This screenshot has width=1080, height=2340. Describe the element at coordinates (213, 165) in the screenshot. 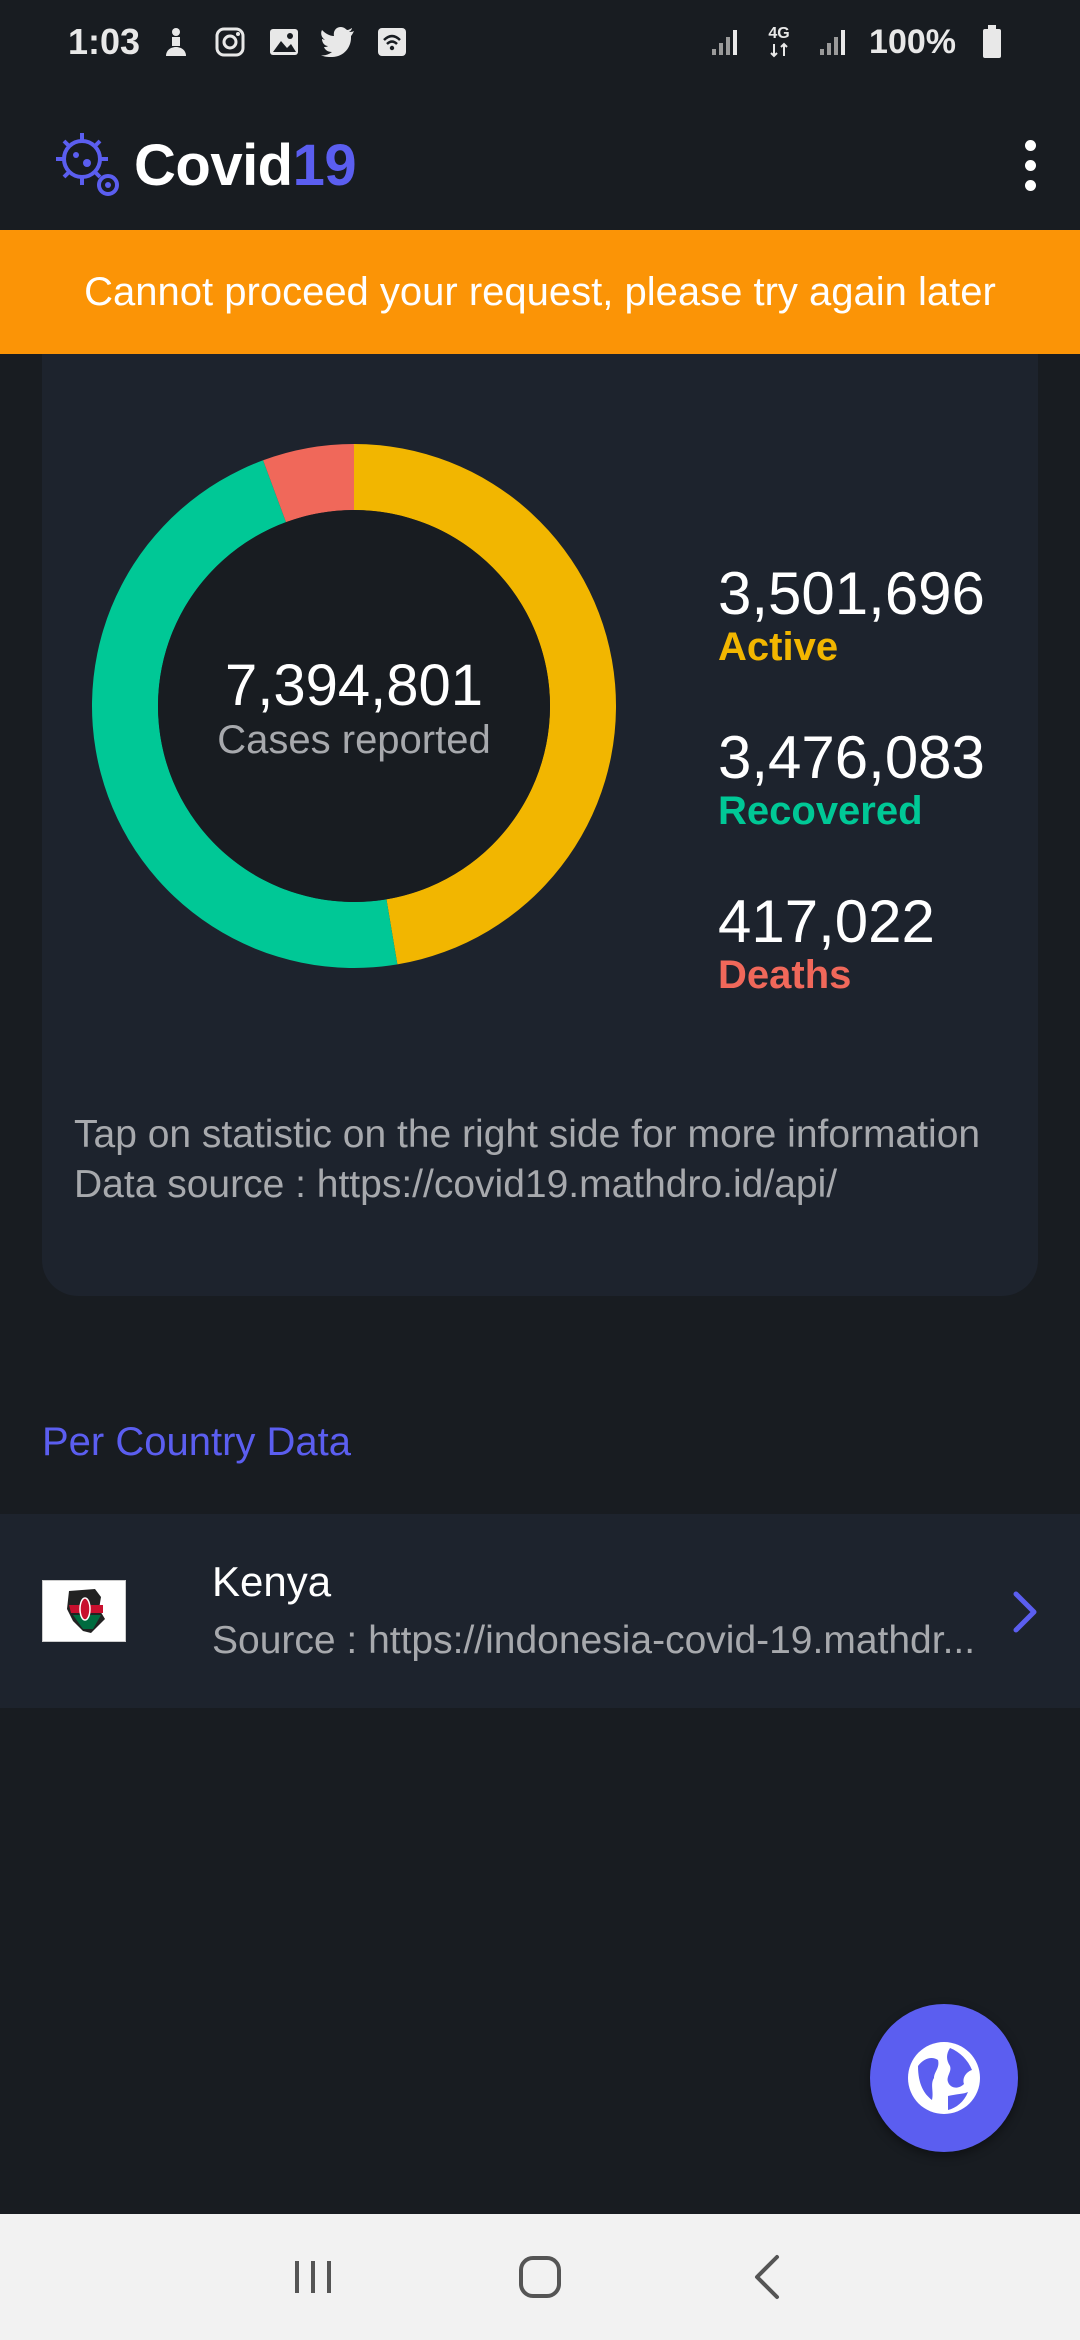

I see `app-title-main: Covid` at that location.